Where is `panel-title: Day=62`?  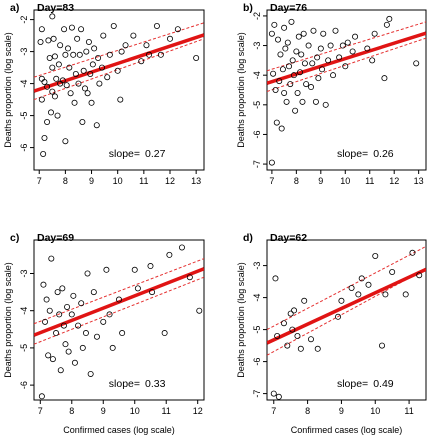 panel-title: Day=62 is located at coordinates (288, 238).